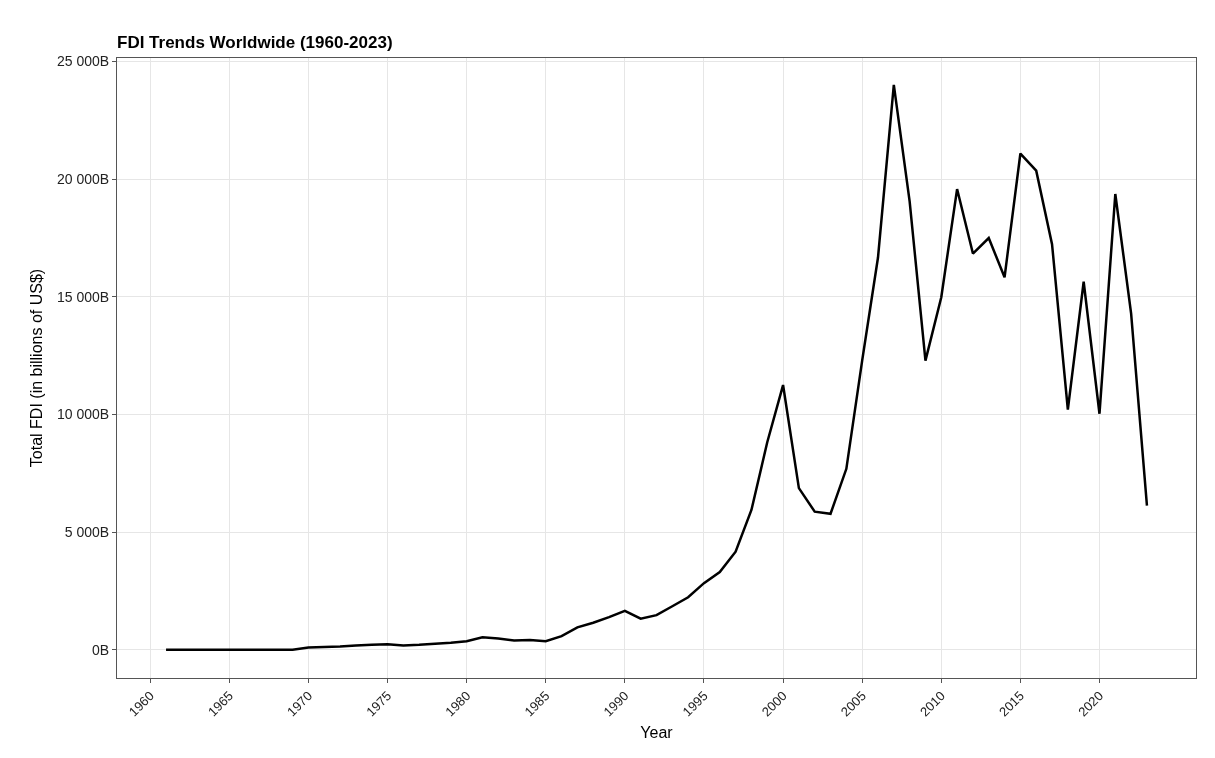 The height and width of the screenshot is (758, 1215). I want to click on y-tick-label: 5 000B, so click(87, 532).